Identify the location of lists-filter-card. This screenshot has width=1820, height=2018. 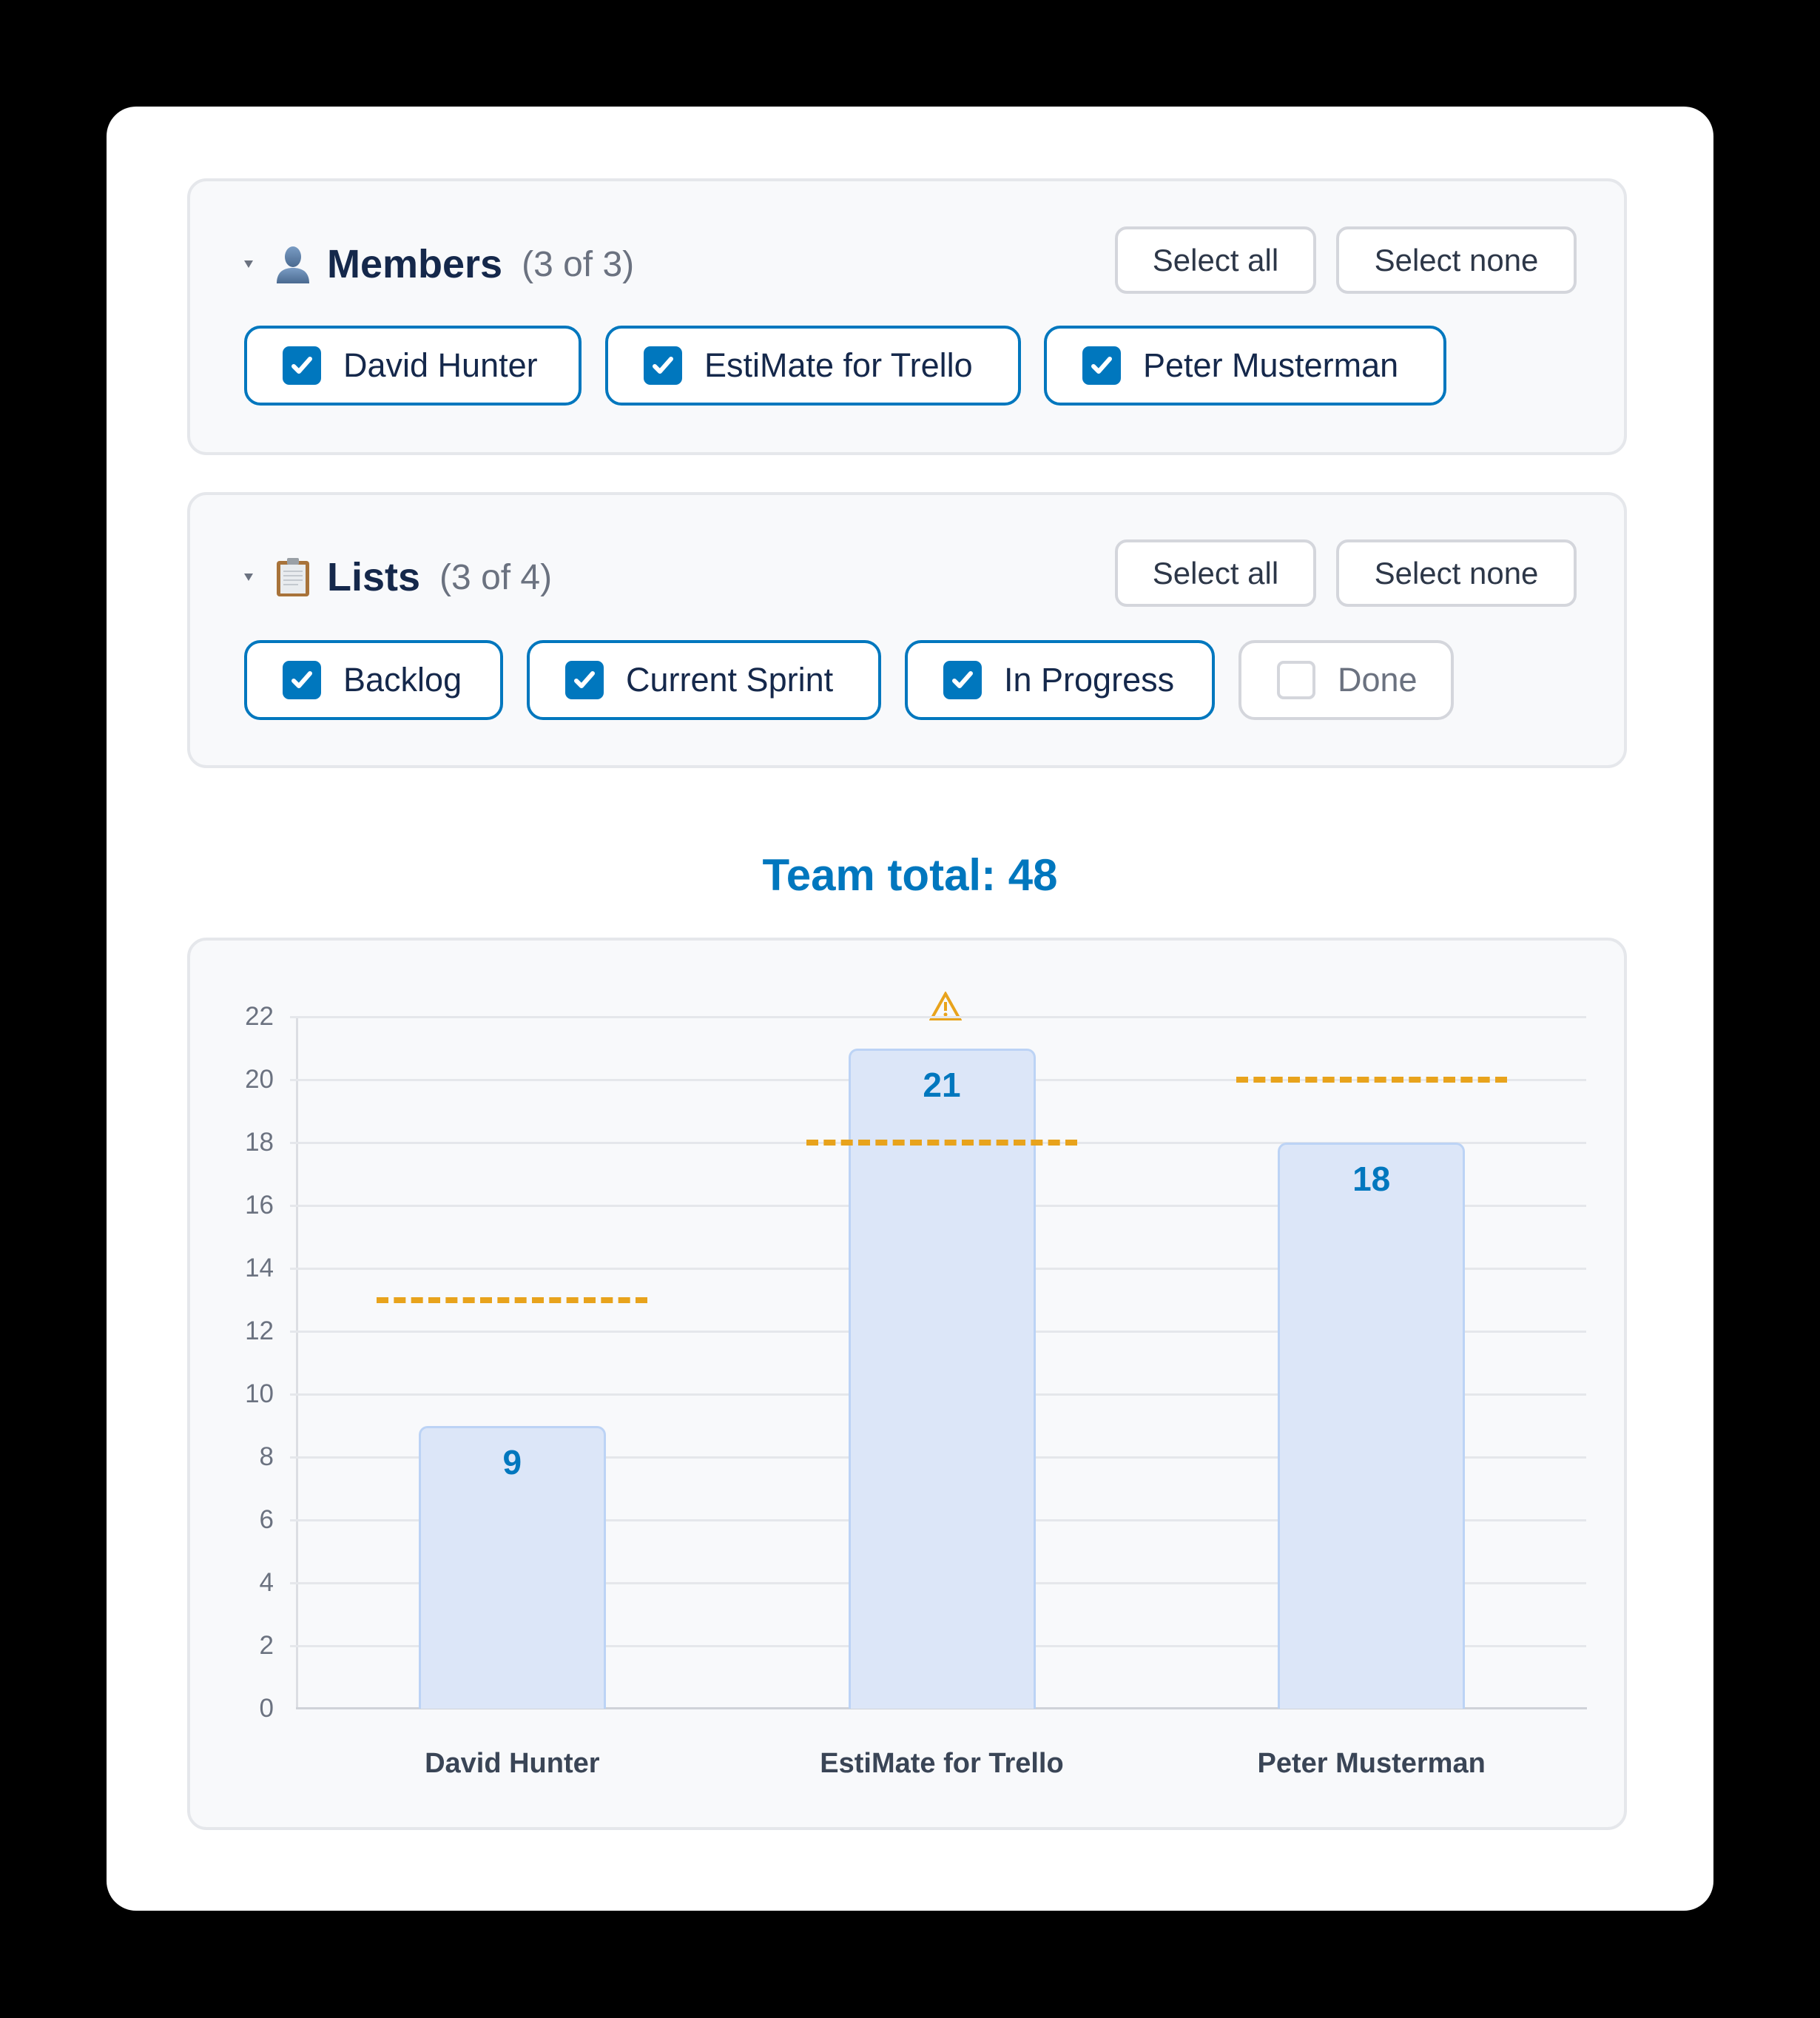
(907, 630).